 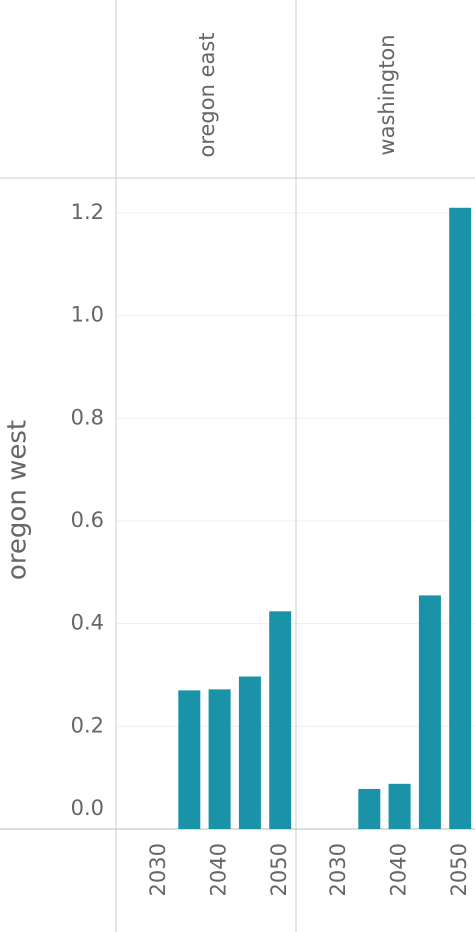 I want to click on y-tick-label: 0.6, so click(x=87, y=520).